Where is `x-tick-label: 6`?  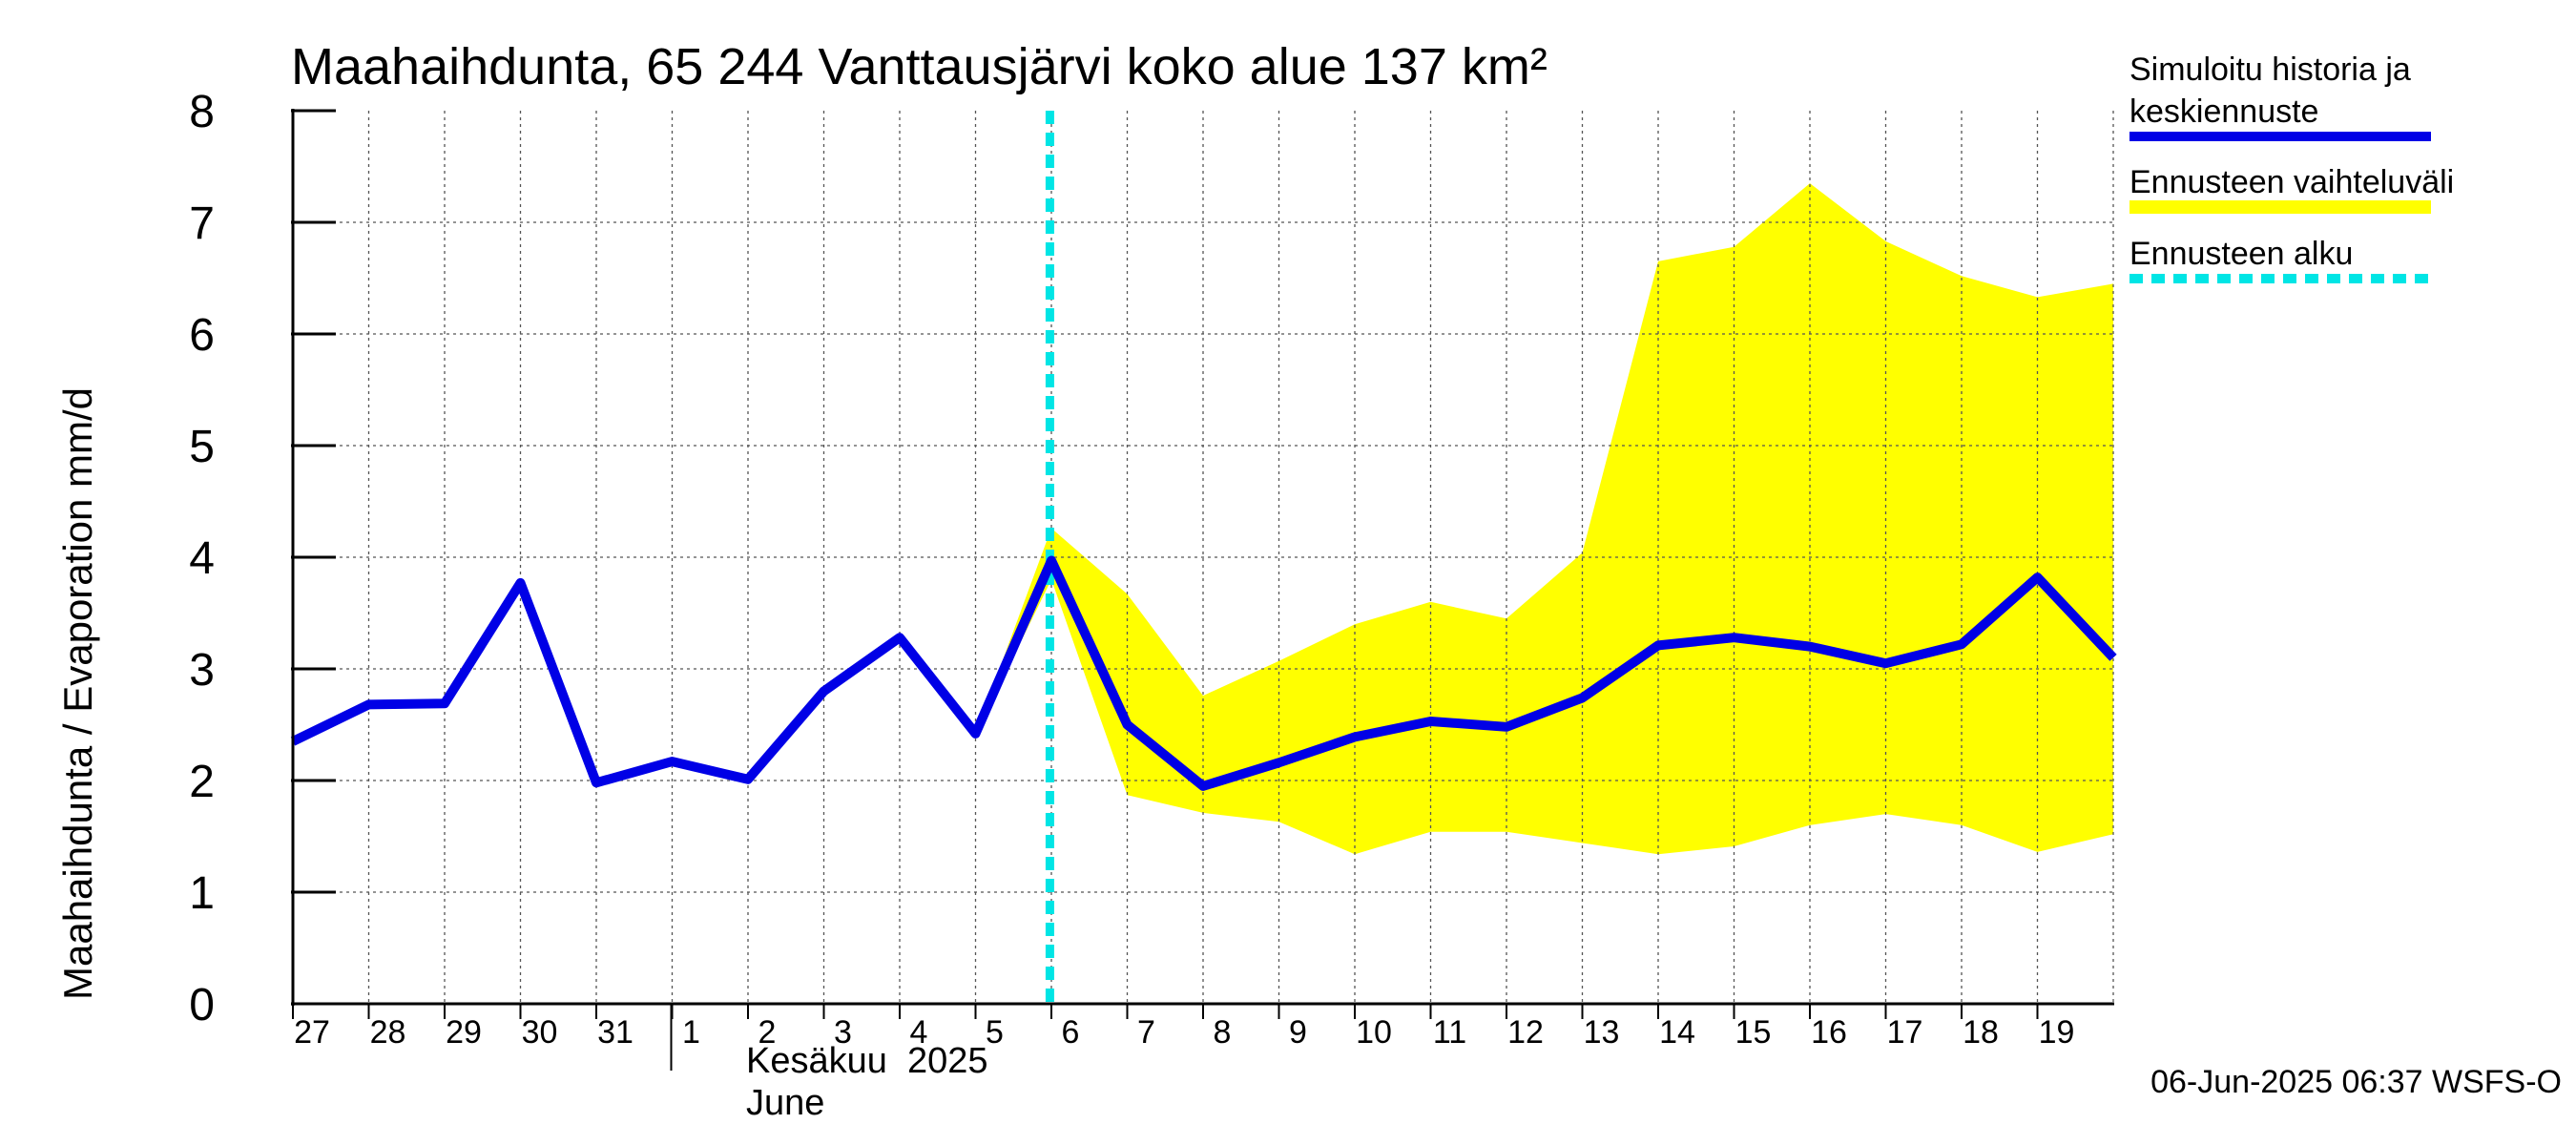
x-tick-label: 6 is located at coordinates (1071, 1032).